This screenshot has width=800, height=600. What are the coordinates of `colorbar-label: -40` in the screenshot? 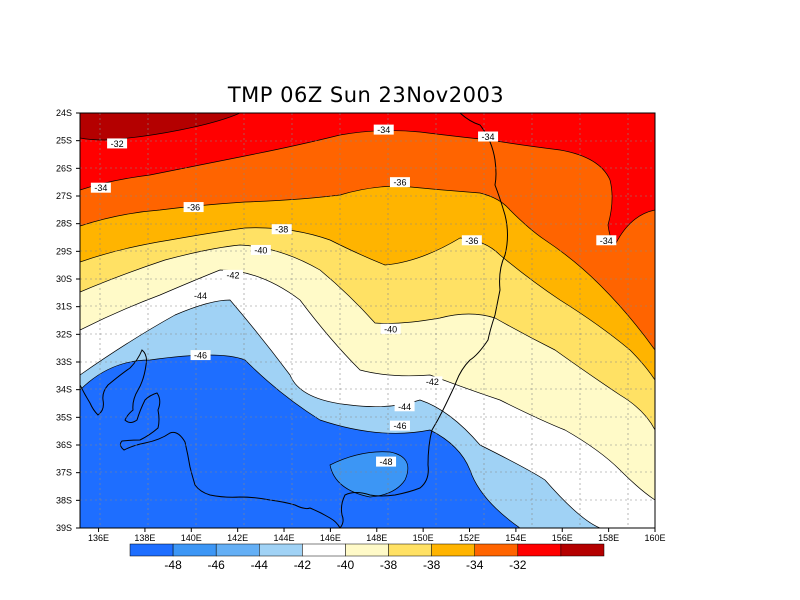 It's located at (346, 565).